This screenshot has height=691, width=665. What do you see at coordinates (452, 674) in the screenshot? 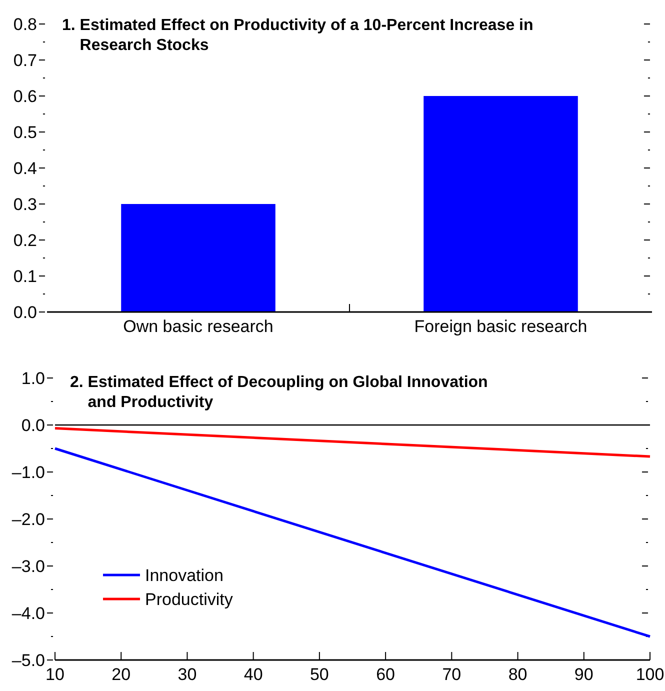
I see `x-tick-label: 70` at bounding box center [452, 674].